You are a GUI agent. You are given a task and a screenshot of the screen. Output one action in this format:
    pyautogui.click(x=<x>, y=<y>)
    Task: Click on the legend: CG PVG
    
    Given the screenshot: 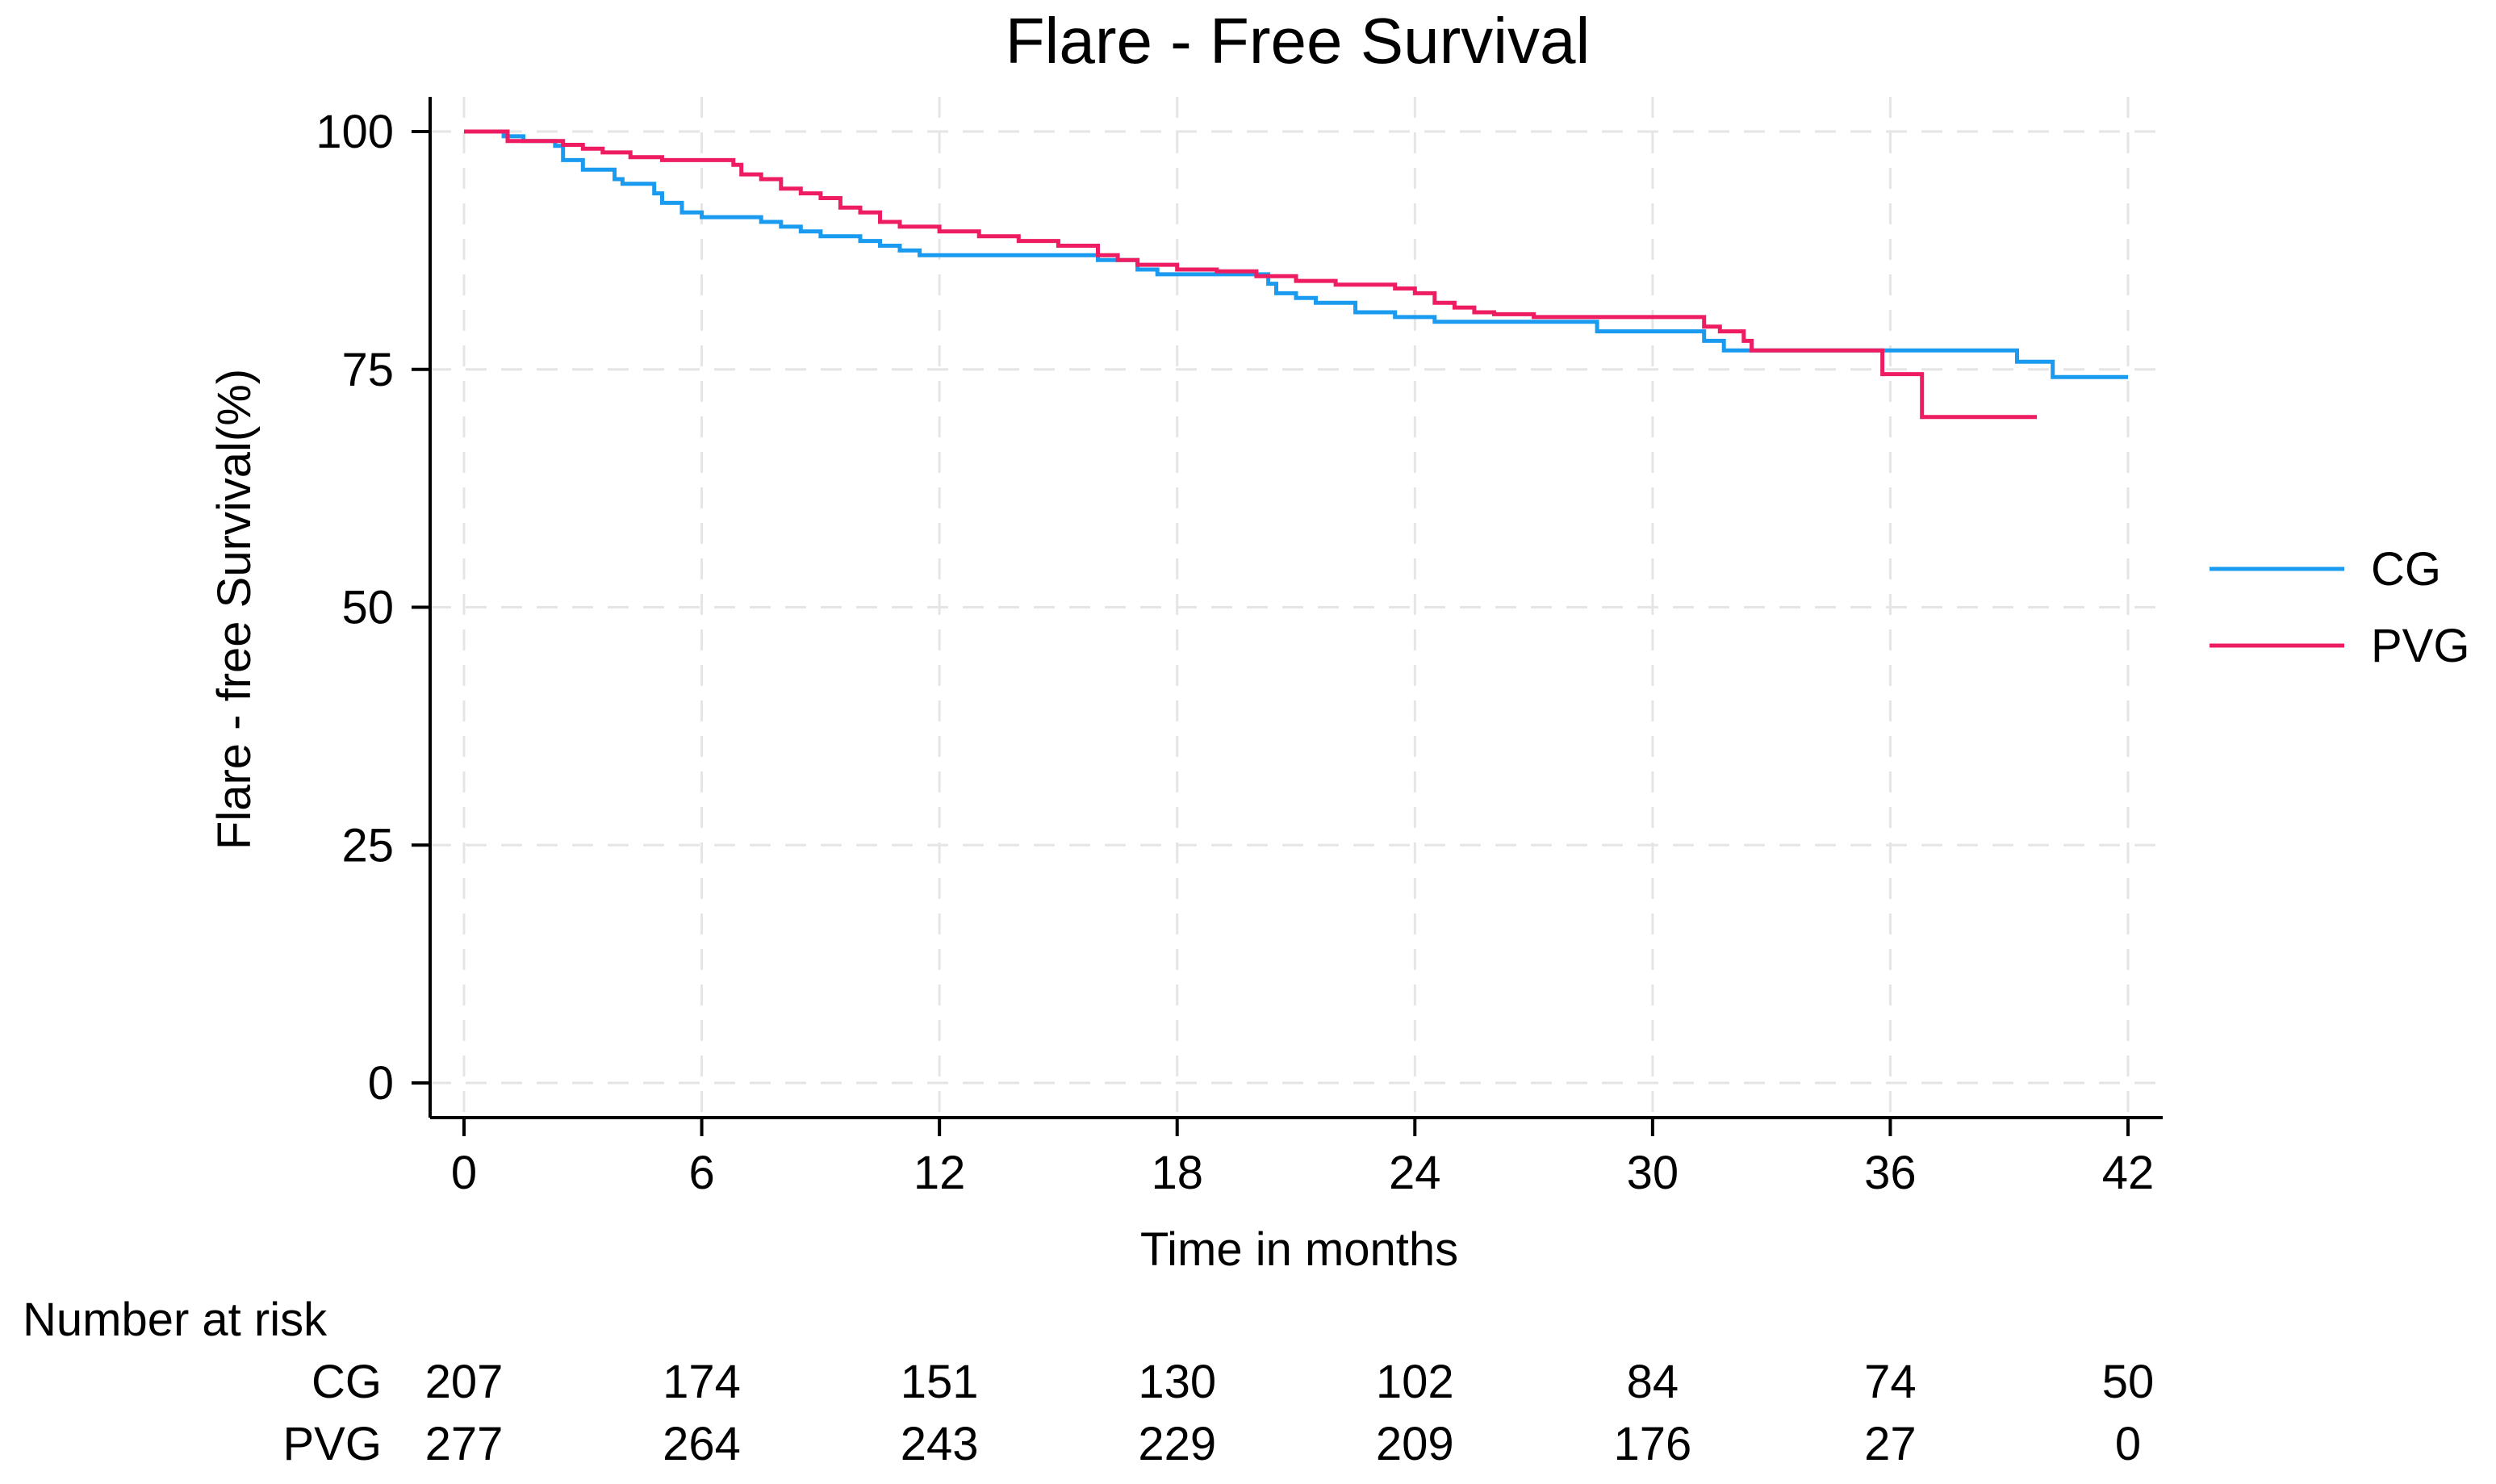 What is the action you would take?
    pyautogui.click(x=2340, y=607)
    